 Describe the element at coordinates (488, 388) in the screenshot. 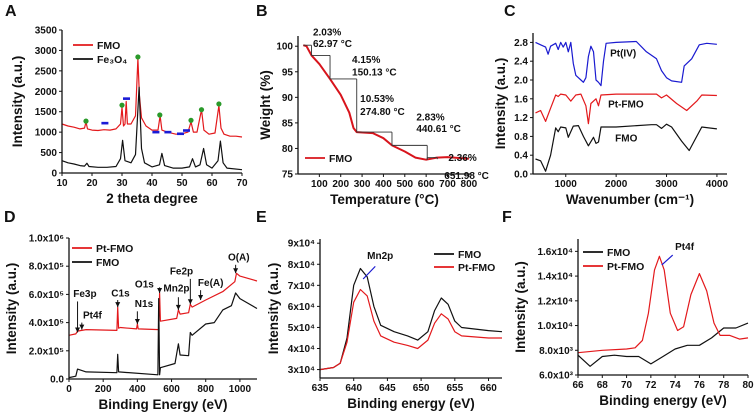

I see `x-tick-label: 660` at that location.